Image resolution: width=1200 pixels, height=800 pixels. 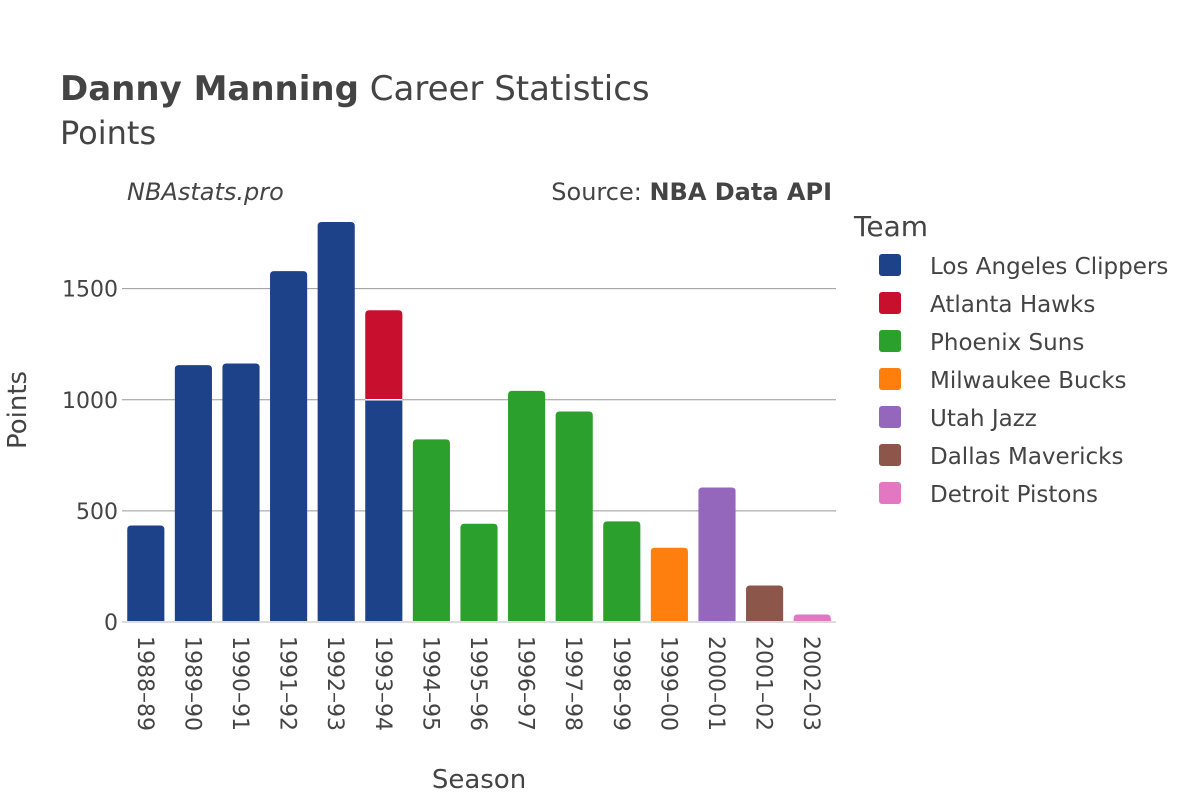 I want to click on site-credit: NBAstats.pro, so click(x=205, y=192).